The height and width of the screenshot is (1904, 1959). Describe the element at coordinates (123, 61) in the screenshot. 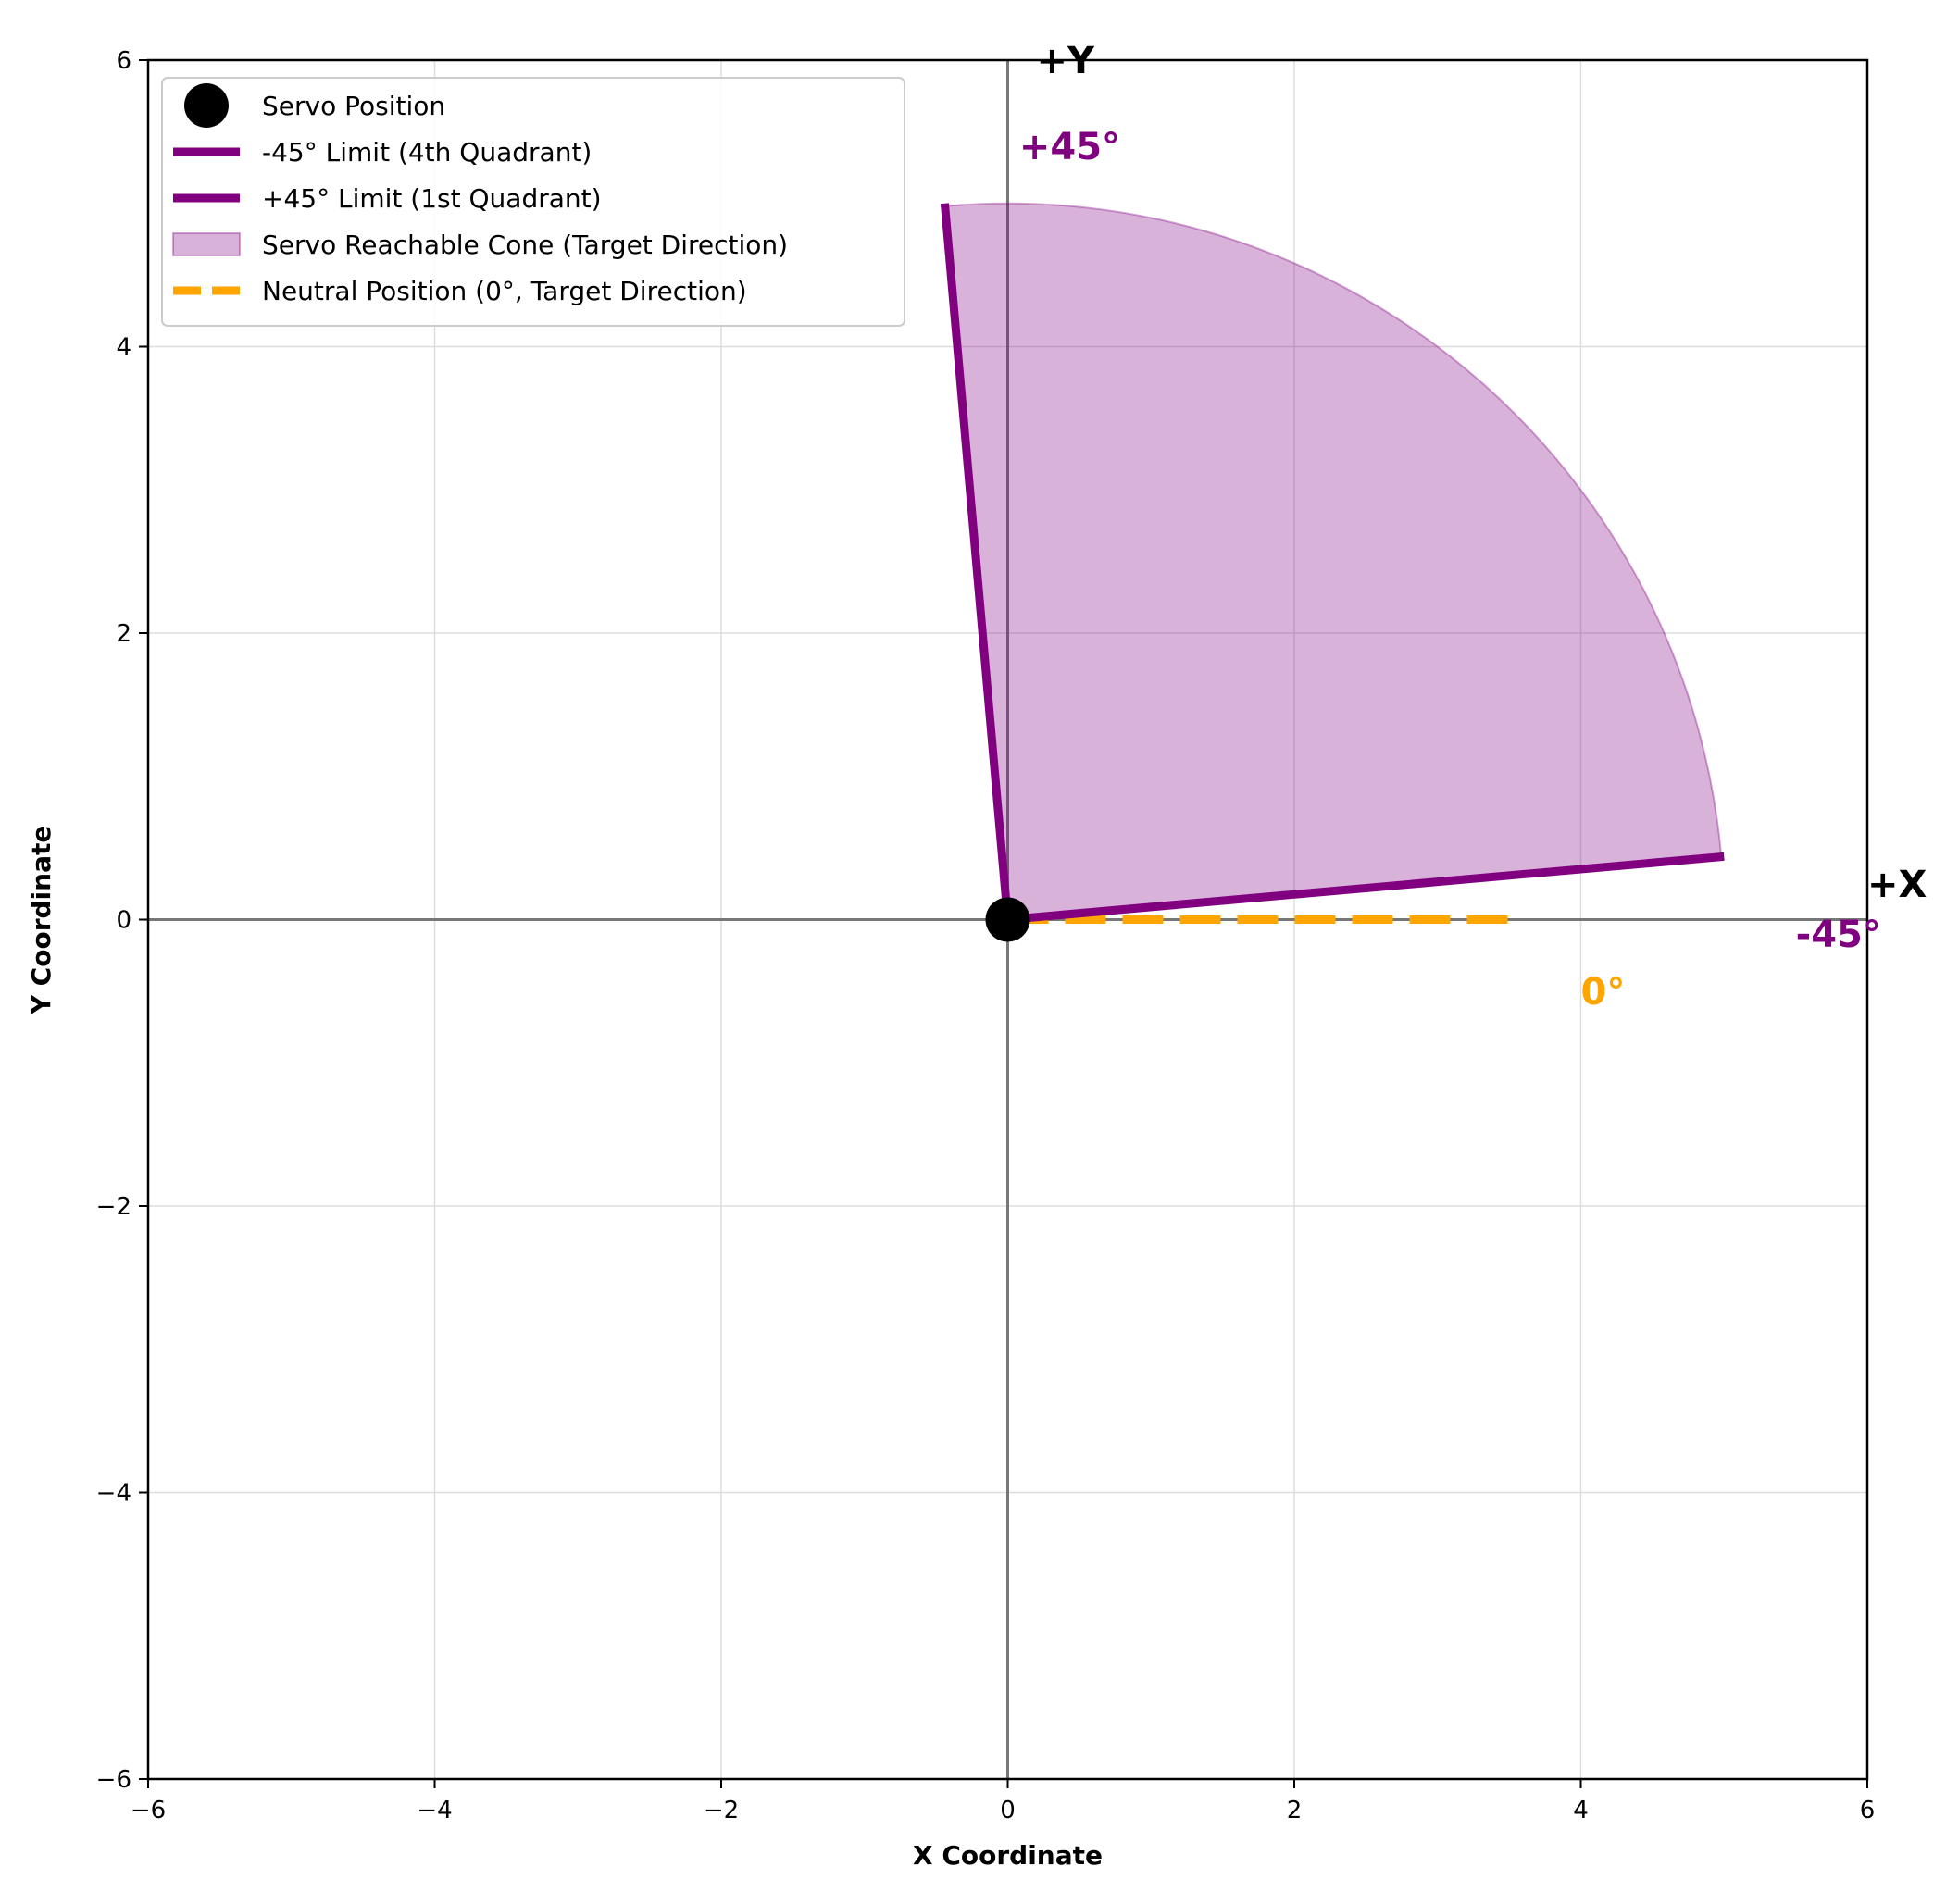

I see `y-tick-label: 6` at that location.